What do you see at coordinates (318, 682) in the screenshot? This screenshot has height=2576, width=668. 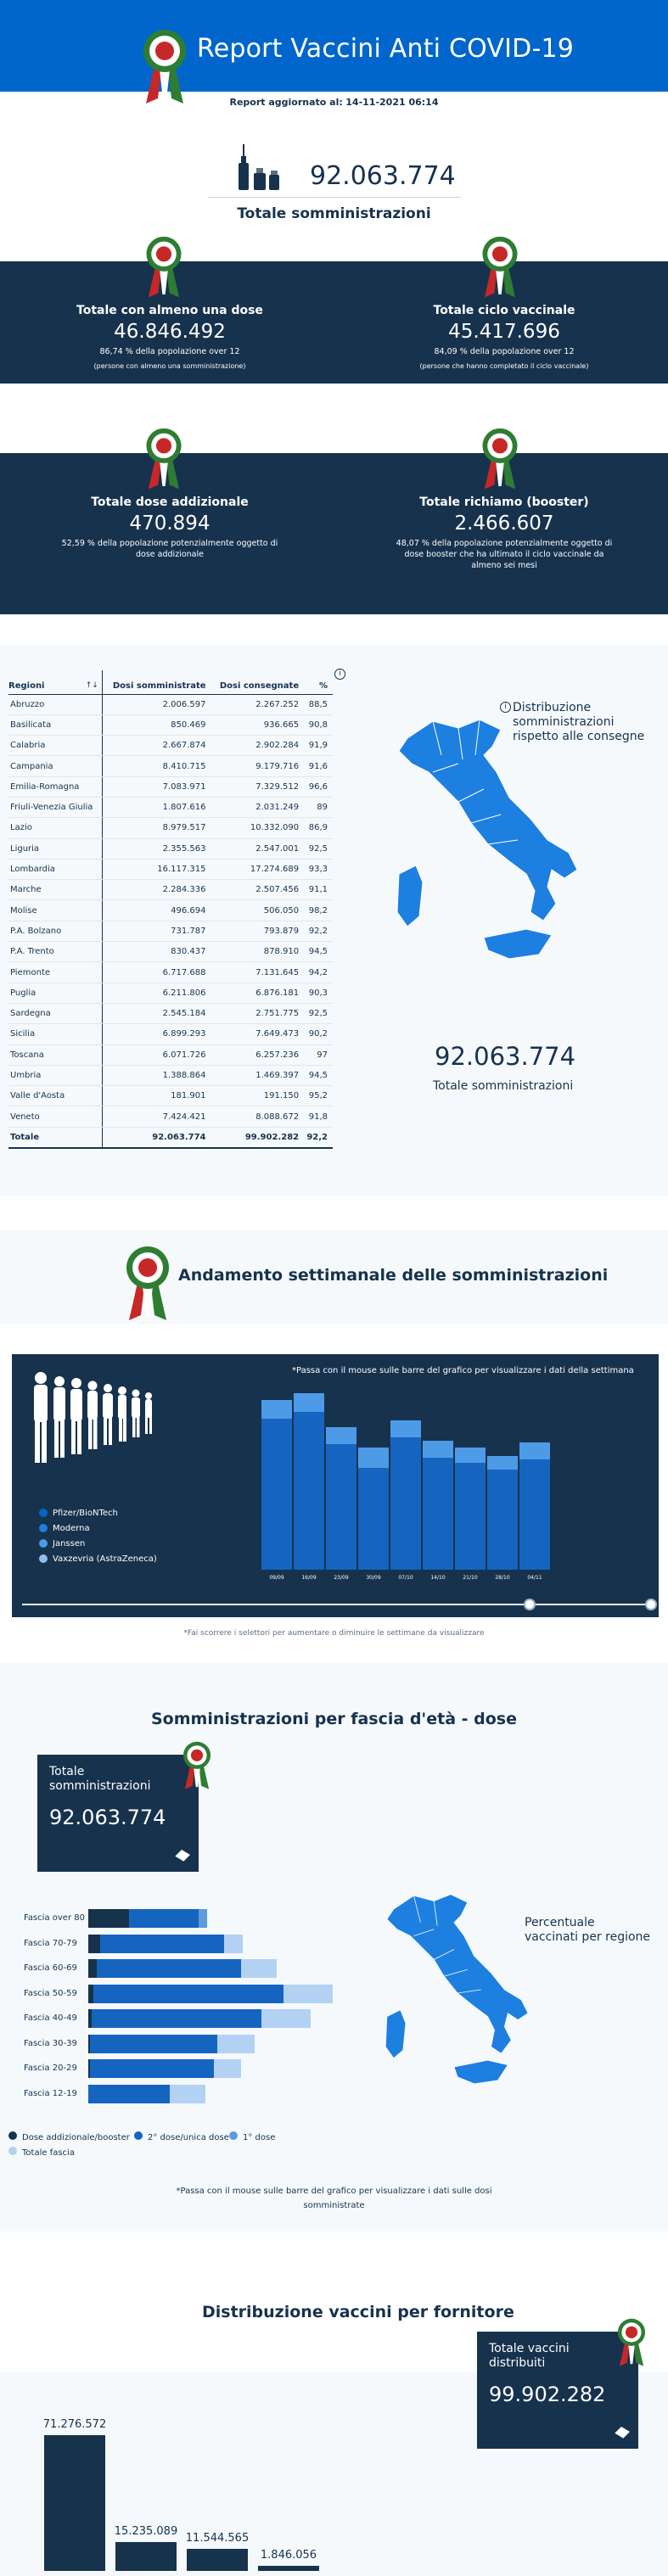 I see `col-header-percent: %` at bounding box center [318, 682].